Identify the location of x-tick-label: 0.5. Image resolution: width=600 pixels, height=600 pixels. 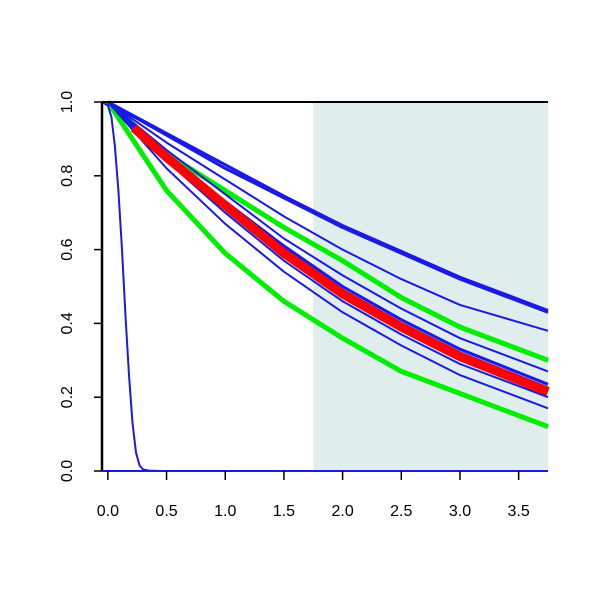
(166, 511).